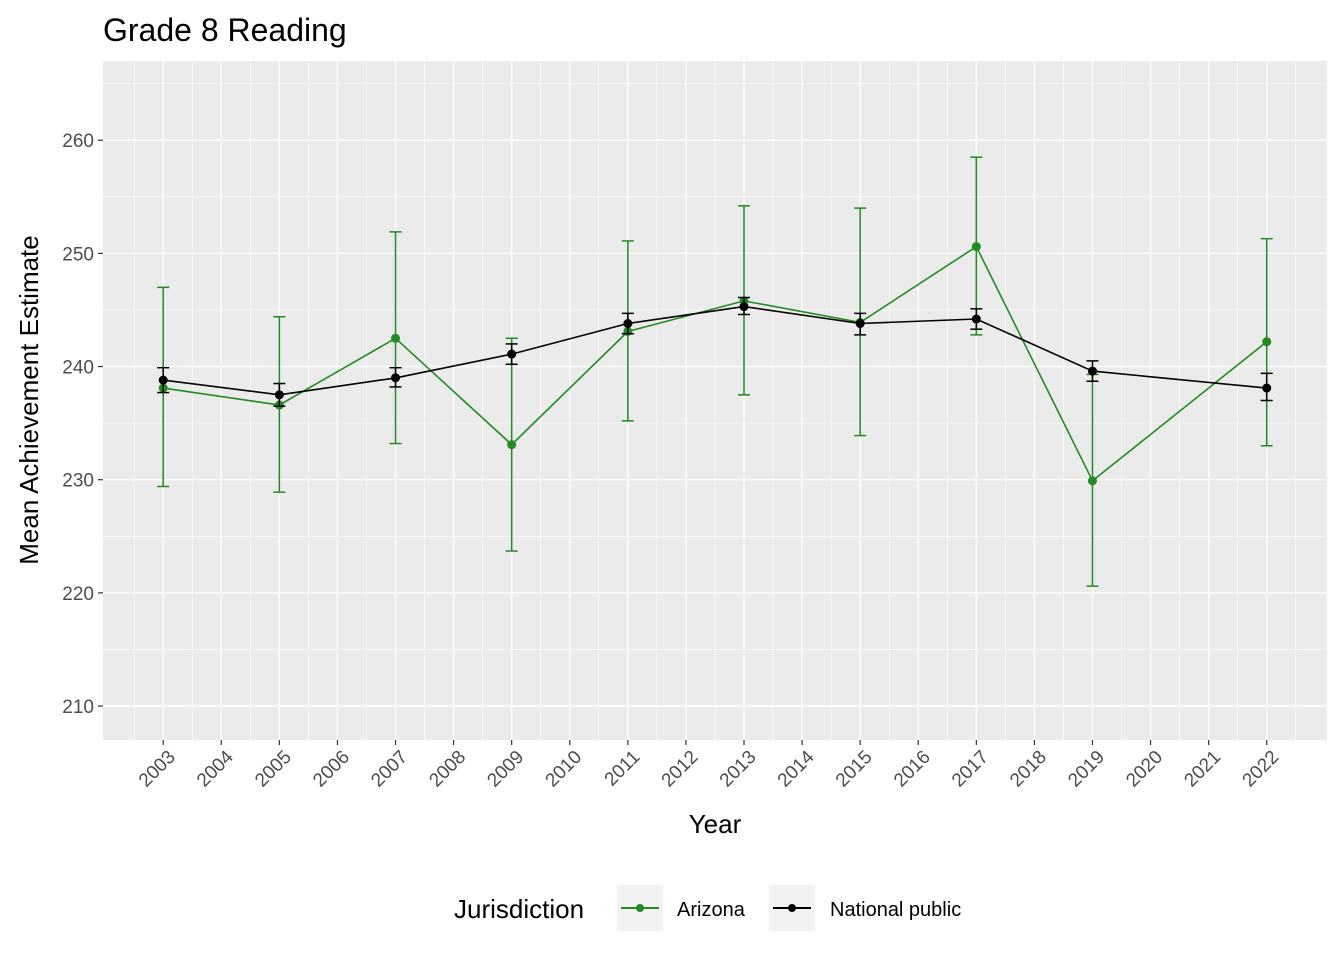  Describe the element at coordinates (331, 769) in the screenshot. I see `x-tick-label: 2006` at that location.